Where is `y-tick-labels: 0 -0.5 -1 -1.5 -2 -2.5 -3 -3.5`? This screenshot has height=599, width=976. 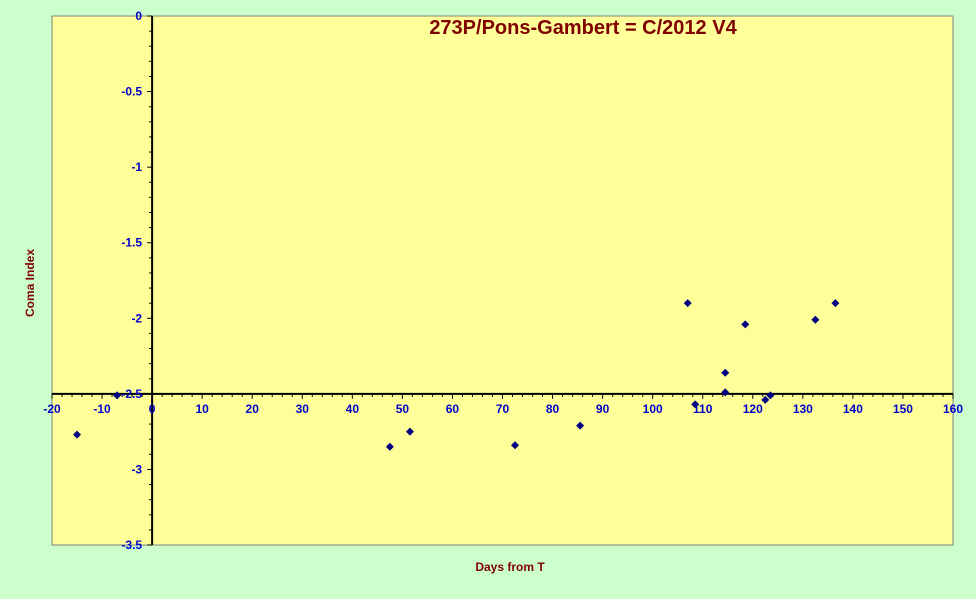
y-tick-labels: 0 -0.5 -1 -1.5 -2 -2.5 -3 -3.5 is located at coordinates (131, 280).